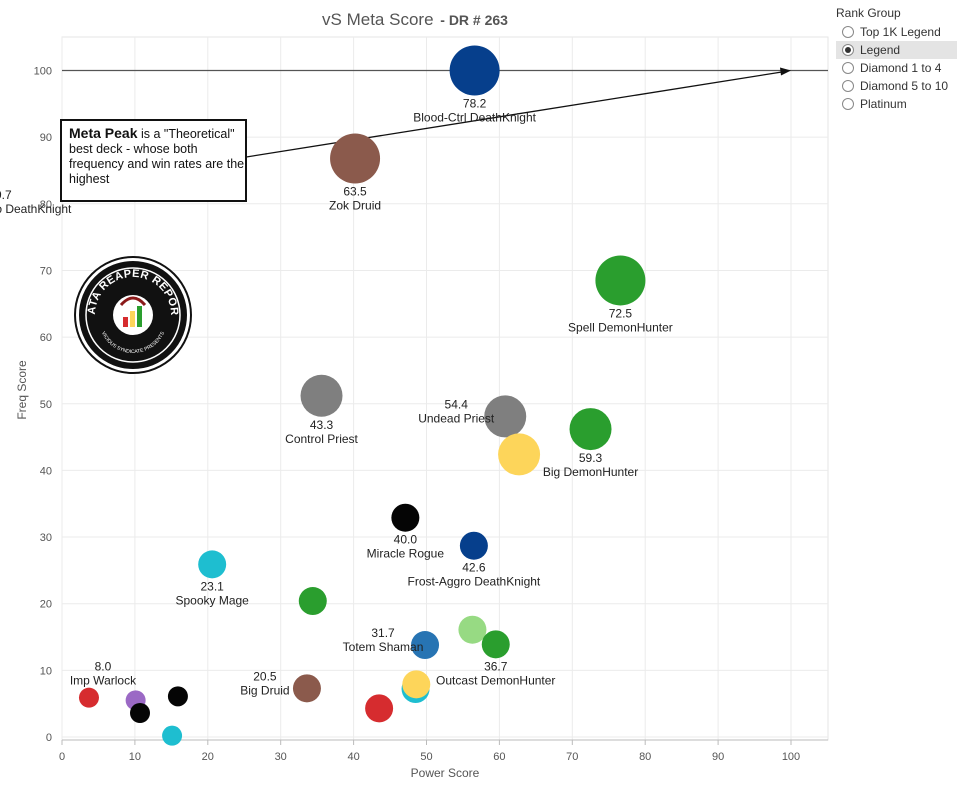  I want to click on y-tick-label: 50, so click(46, 405).